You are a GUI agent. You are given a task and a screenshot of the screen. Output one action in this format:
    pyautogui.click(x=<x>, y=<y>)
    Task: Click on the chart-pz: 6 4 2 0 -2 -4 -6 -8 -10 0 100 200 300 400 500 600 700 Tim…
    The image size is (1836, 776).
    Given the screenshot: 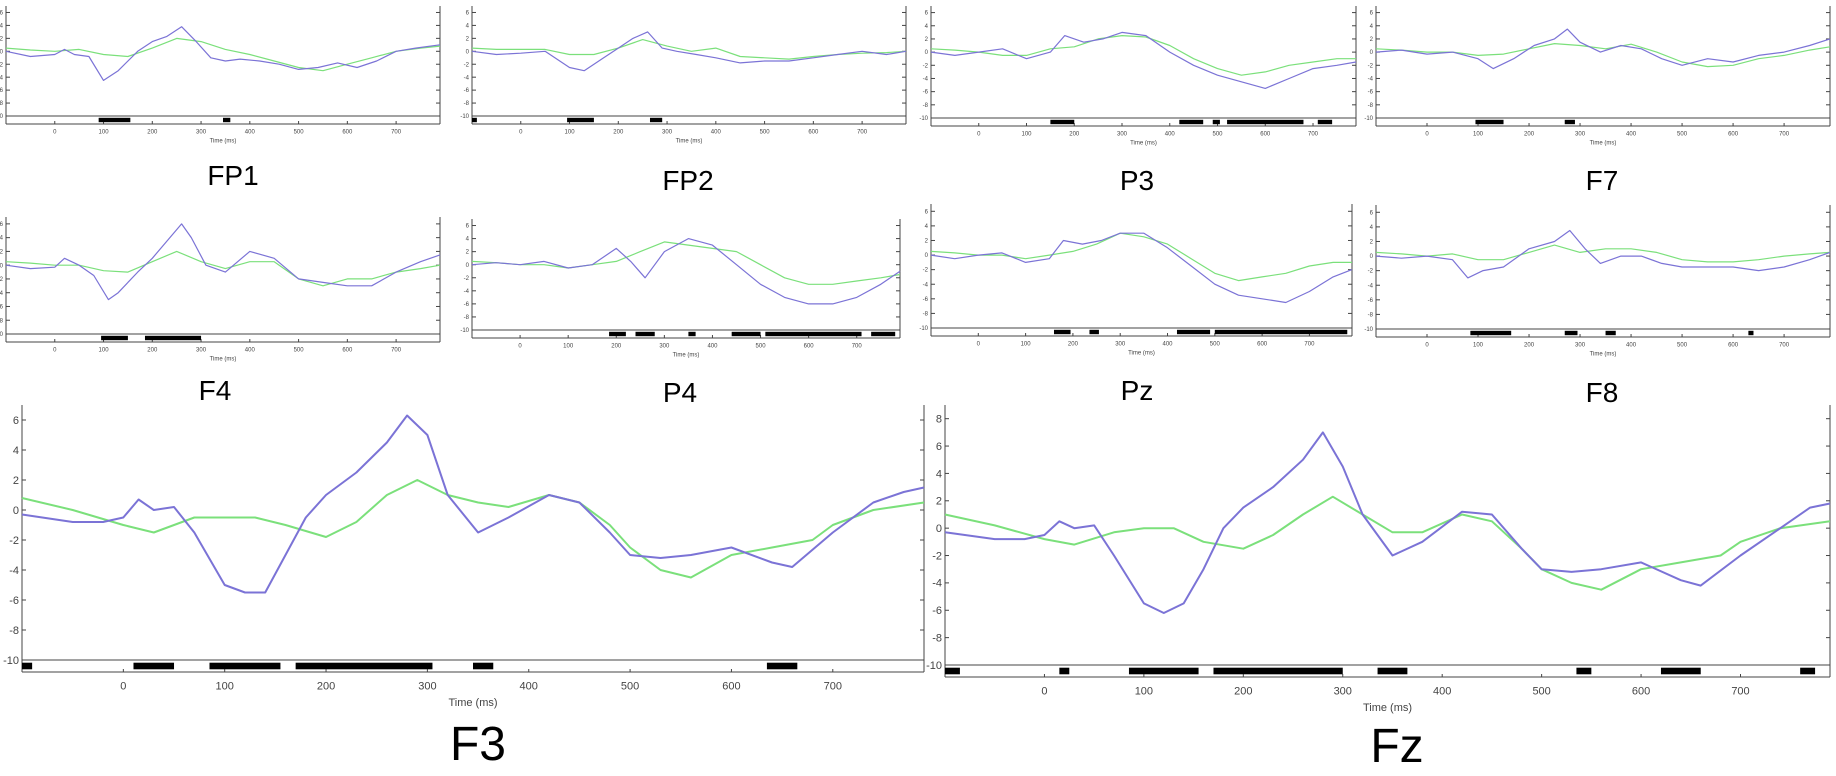 What is the action you would take?
    pyautogui.click(x=1136, y=305)
    